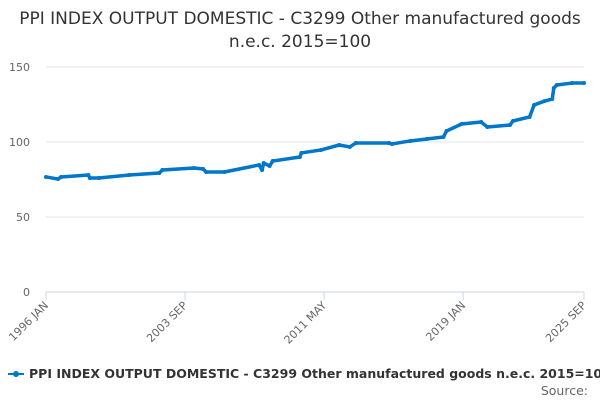 The image size is (600, 400). What do you see at coordinates (23, 217) in the screenshot?
I see `y-tick-label: 50` at bounding box center [23, 217].